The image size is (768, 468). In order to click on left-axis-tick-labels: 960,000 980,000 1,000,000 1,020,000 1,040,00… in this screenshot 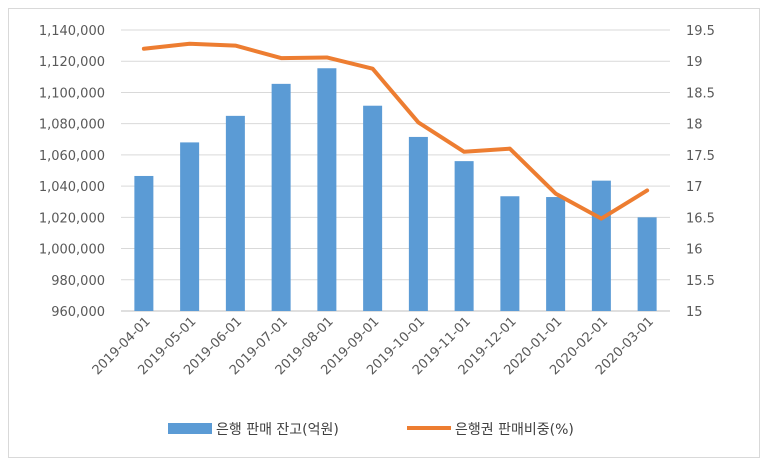, I will do `click(72, 172)`.